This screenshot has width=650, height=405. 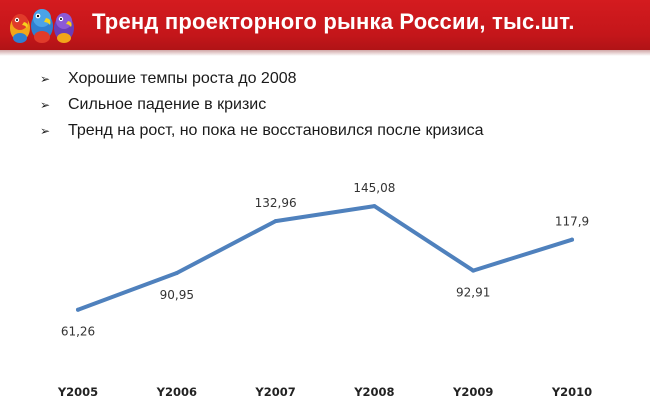 I want to click on bullet-text: Хорошие темпы роста до 2008, so click(x=182, y=78).